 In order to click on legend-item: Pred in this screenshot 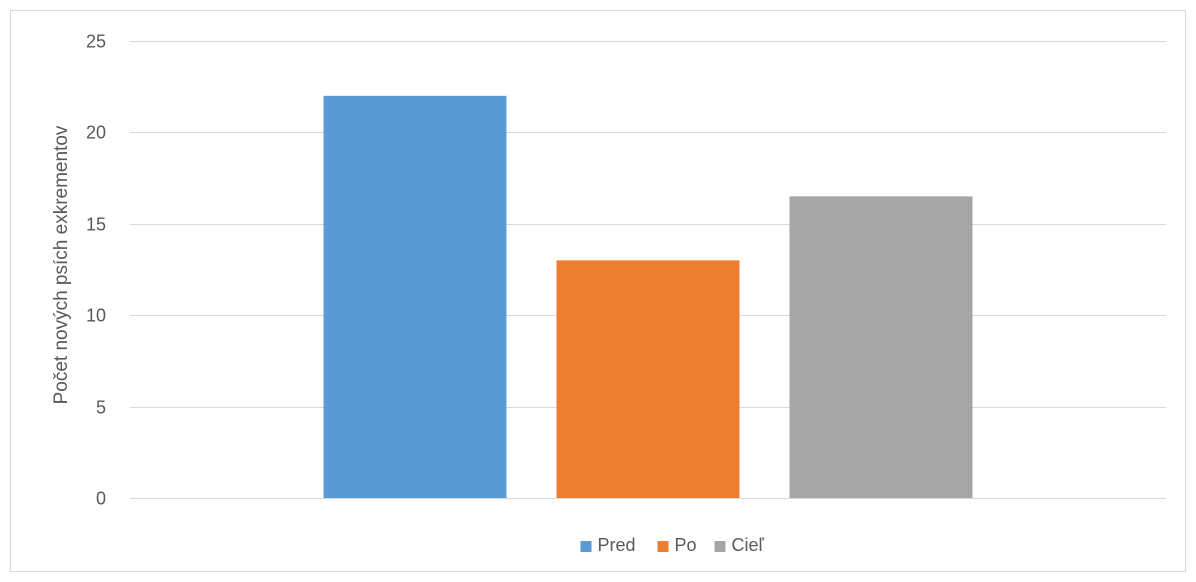, I will do `click(608, 545)`.